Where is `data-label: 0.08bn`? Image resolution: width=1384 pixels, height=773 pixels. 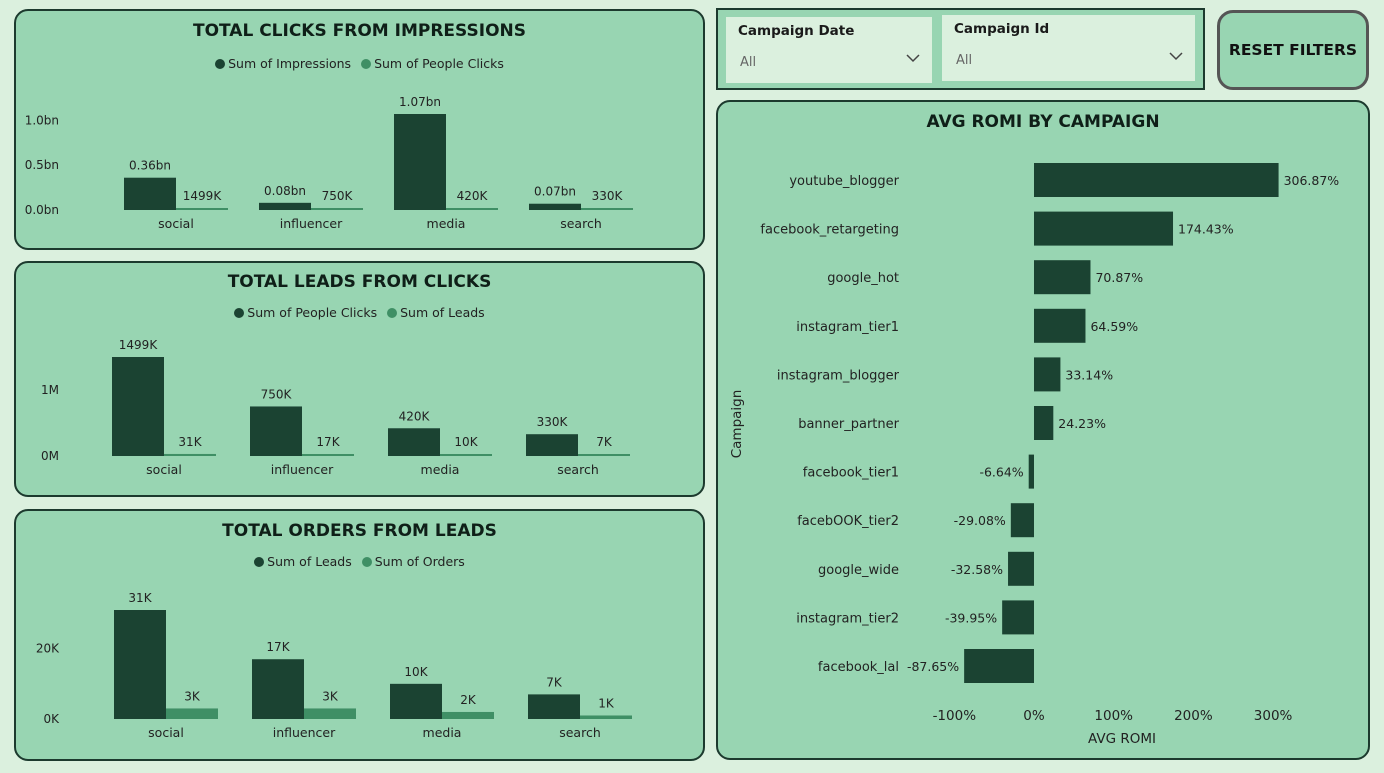
data-label: 0.08bn is located at coordinates (285, 191).